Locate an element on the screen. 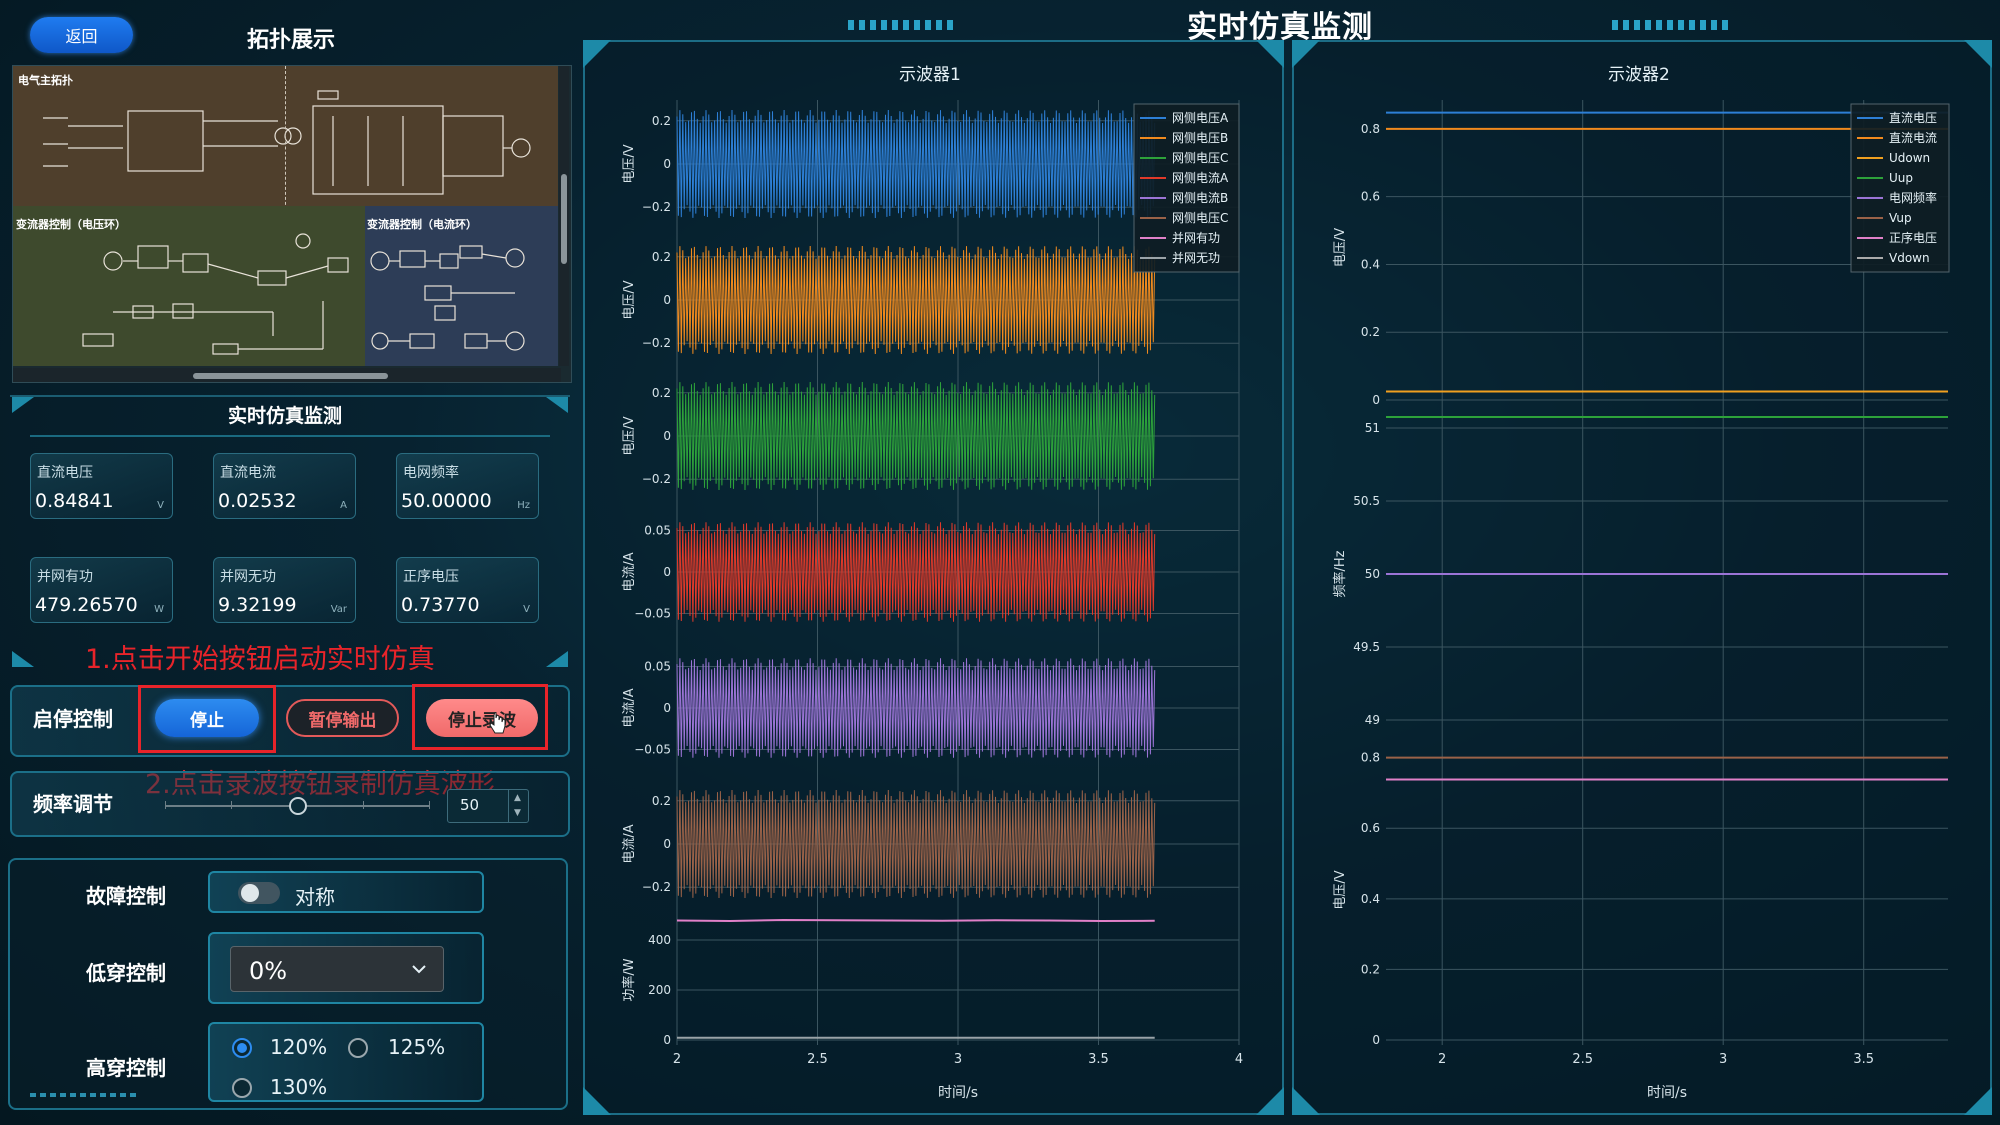 The height and width of the screenshot is (1125, 2000). active-power-cell: 并网有功 479.26570 W is located at coordinates (101, 590).